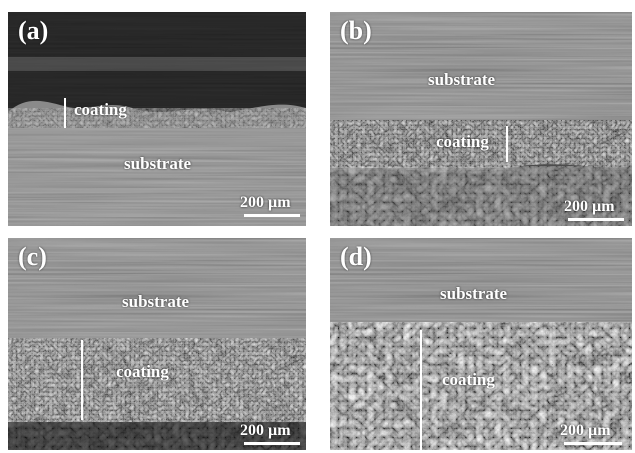  What do you see at coordinates (158, 163) in the screenshot?
I see `region-label-bottom: substrate` at bounding box center [158, 163].